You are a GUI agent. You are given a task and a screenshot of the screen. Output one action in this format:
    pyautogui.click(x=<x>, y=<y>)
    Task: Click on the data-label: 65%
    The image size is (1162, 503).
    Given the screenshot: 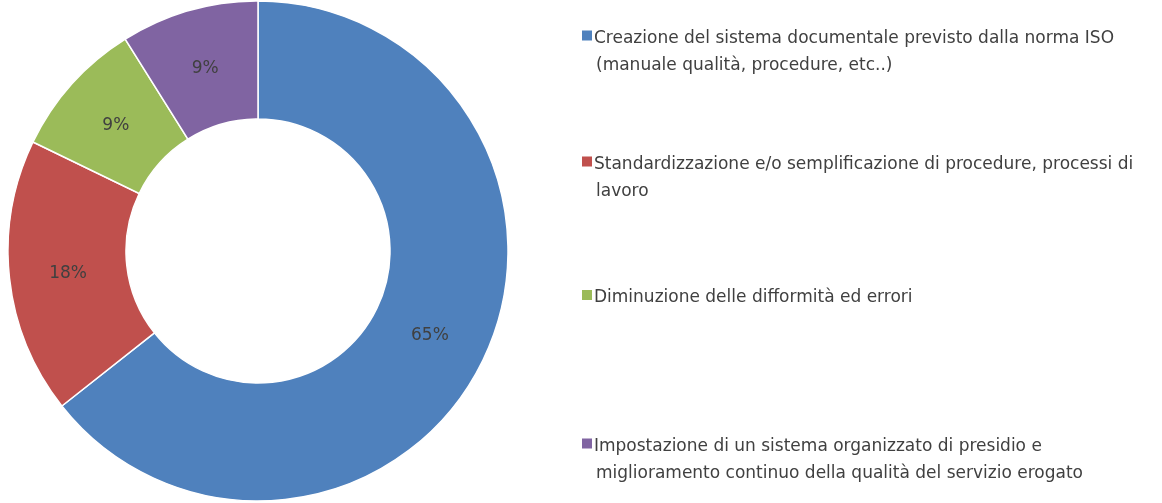 What is the action you would take?
    pyautogui.click(x=430, y=334)
    